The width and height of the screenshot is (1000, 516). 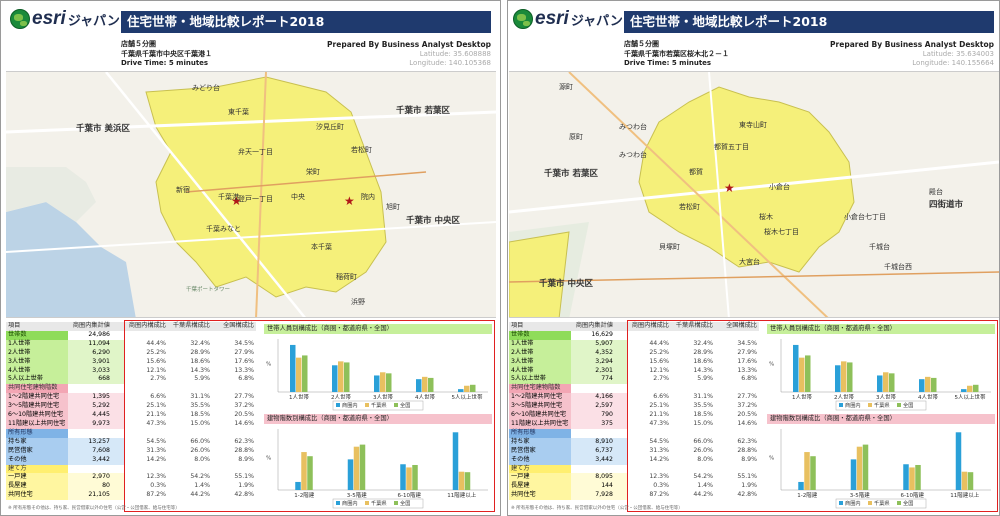 I want to click on table-cell-v: 13,257, so click(x=96, y=442).